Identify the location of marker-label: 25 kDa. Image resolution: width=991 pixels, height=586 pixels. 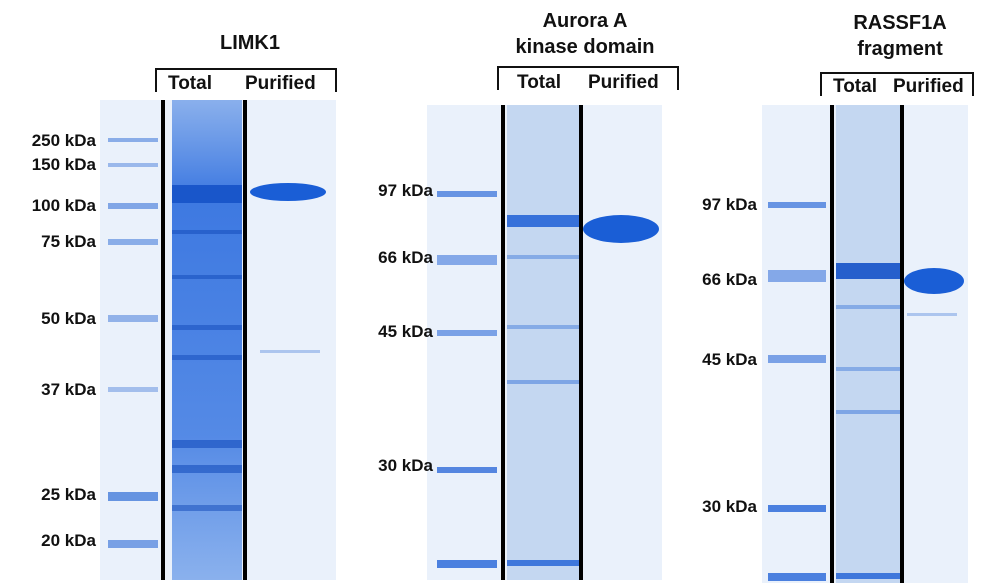
(68, 494).